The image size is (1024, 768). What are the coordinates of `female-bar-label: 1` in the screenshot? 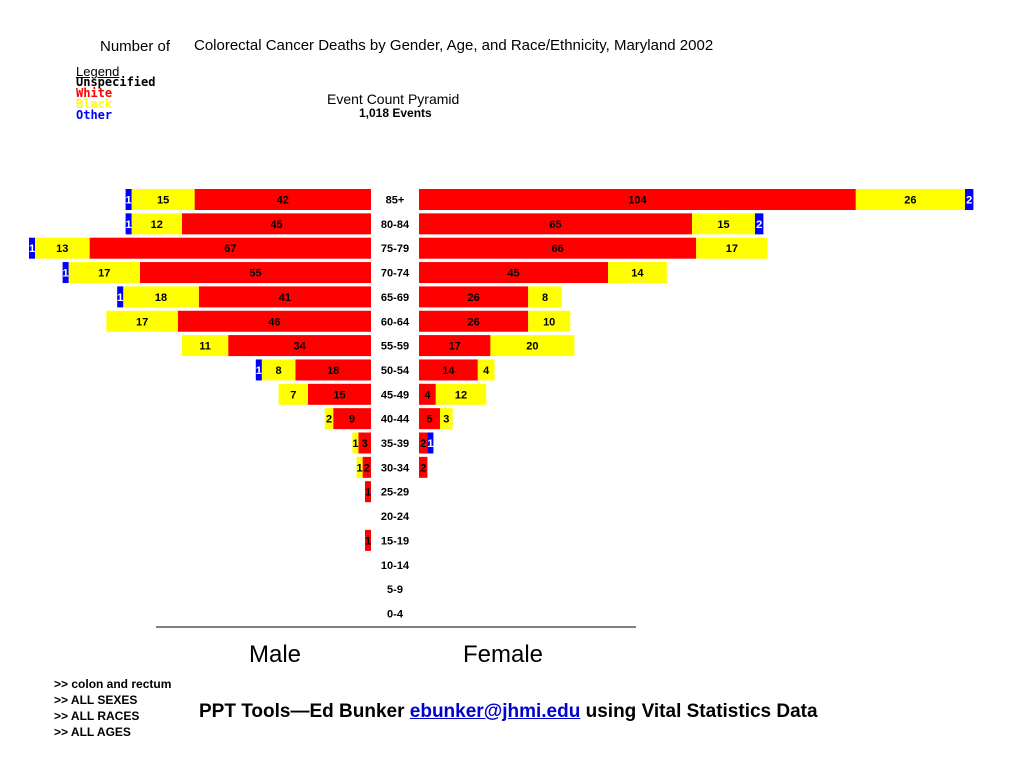 It's located at (430, 444).